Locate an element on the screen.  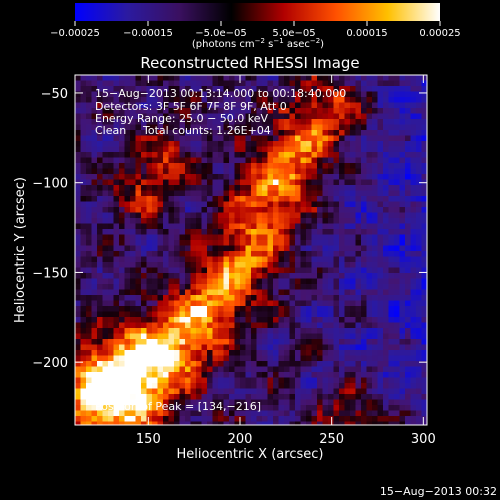
energy-range-label: Energy Range: 25.0 − 50.0 keV is located at coordinates (182, 118).